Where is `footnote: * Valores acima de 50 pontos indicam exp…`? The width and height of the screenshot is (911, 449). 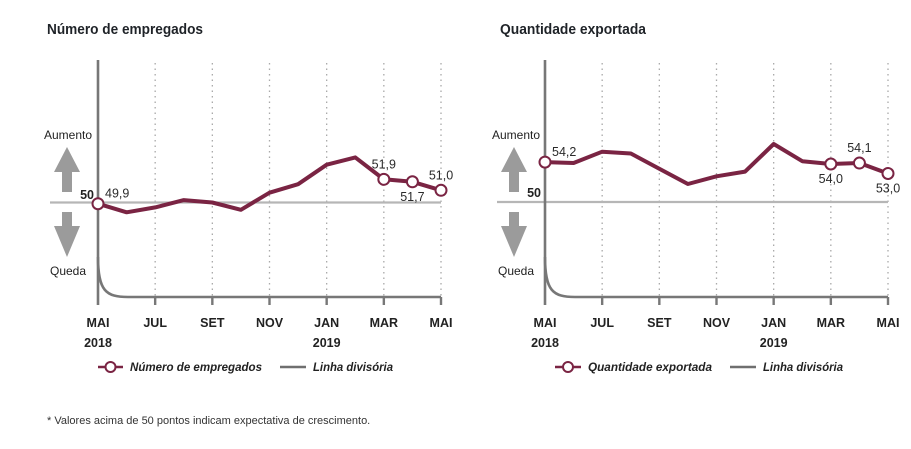 footnote: * Valores acima de 50 pontos indicam exp… is located at coordinates (208, 421).